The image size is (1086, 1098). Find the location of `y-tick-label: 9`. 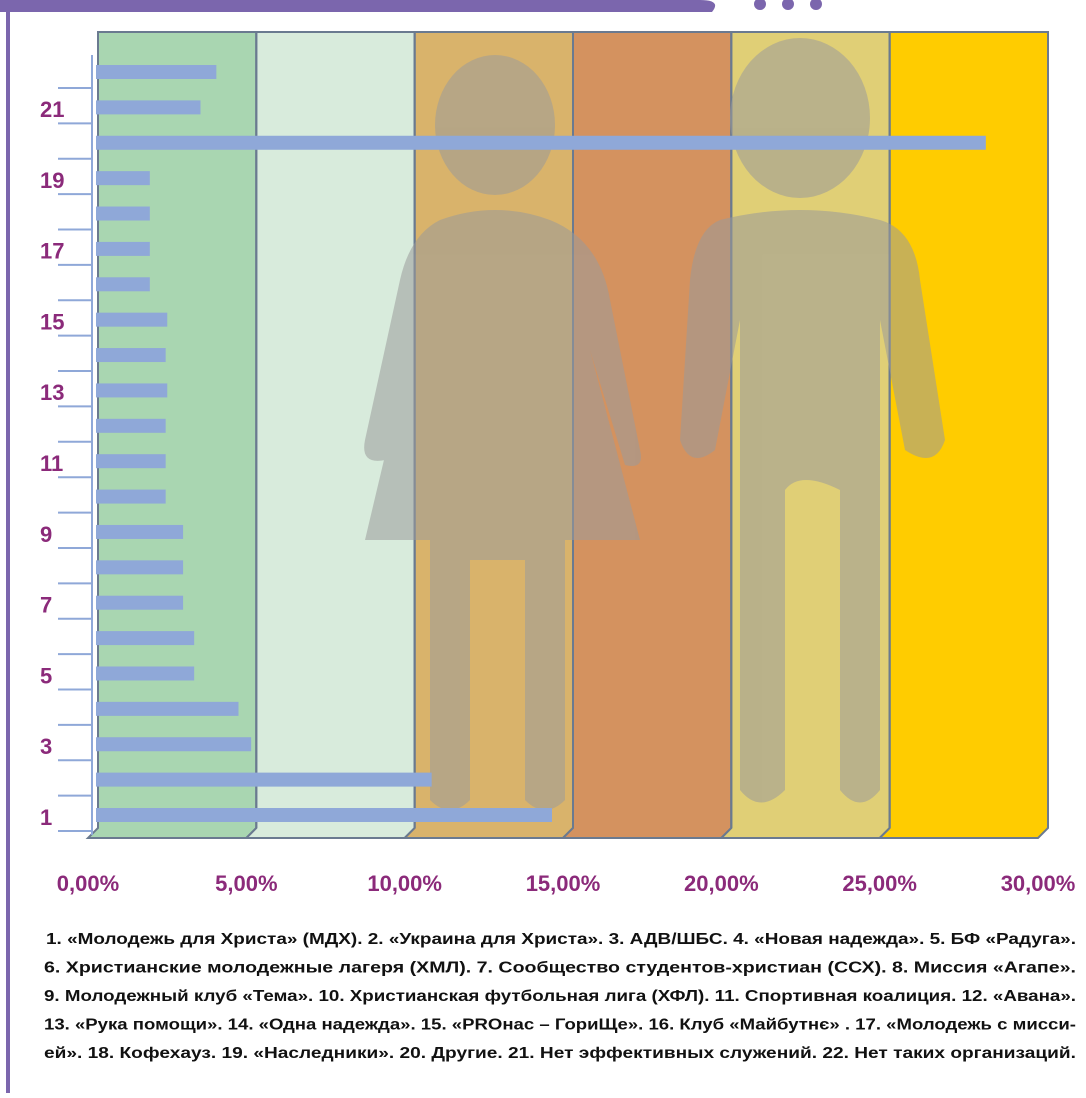

y-tick-label: 9 is located at coordinates (46, 534).